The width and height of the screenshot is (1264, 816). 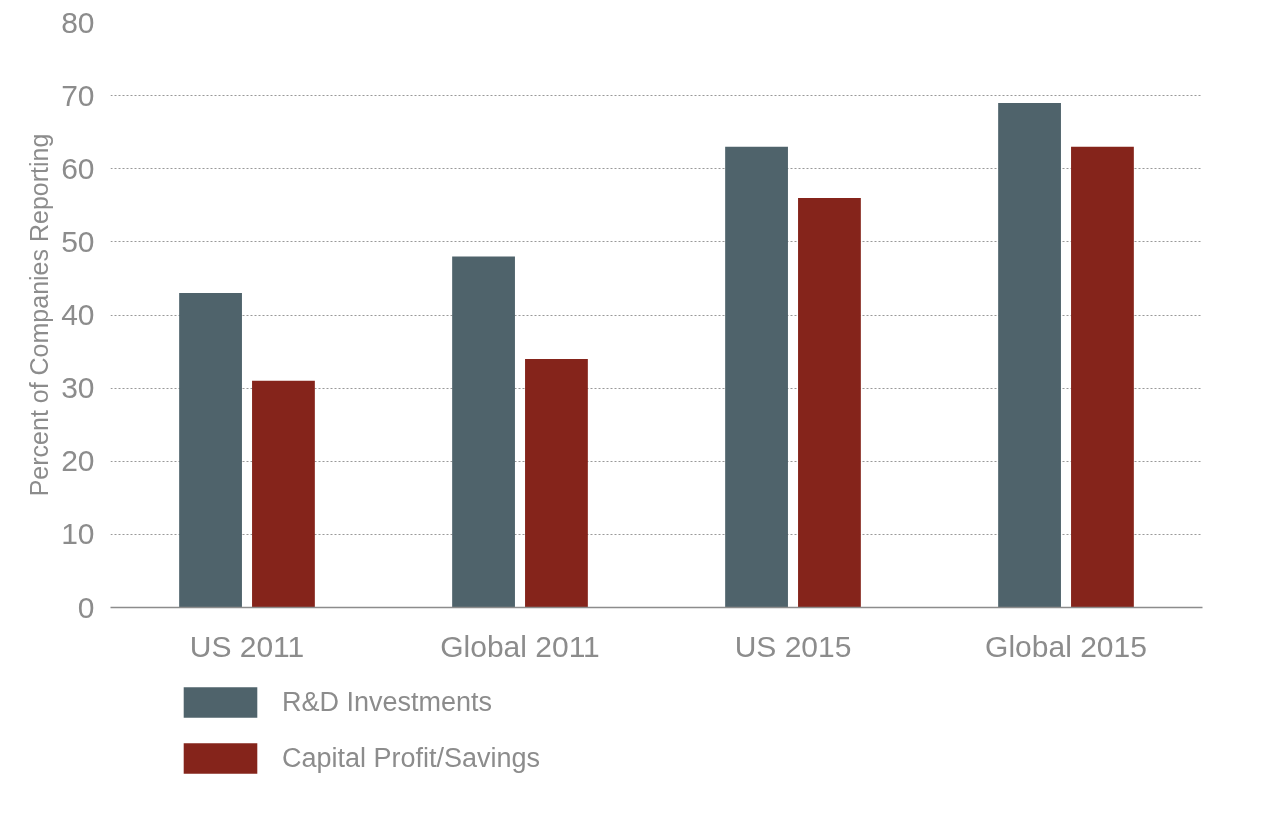 What do you see at coordinates (793, 646) in the screenshot?
I see `x-tick-label: US 2015` at bounding box center [793, 646].